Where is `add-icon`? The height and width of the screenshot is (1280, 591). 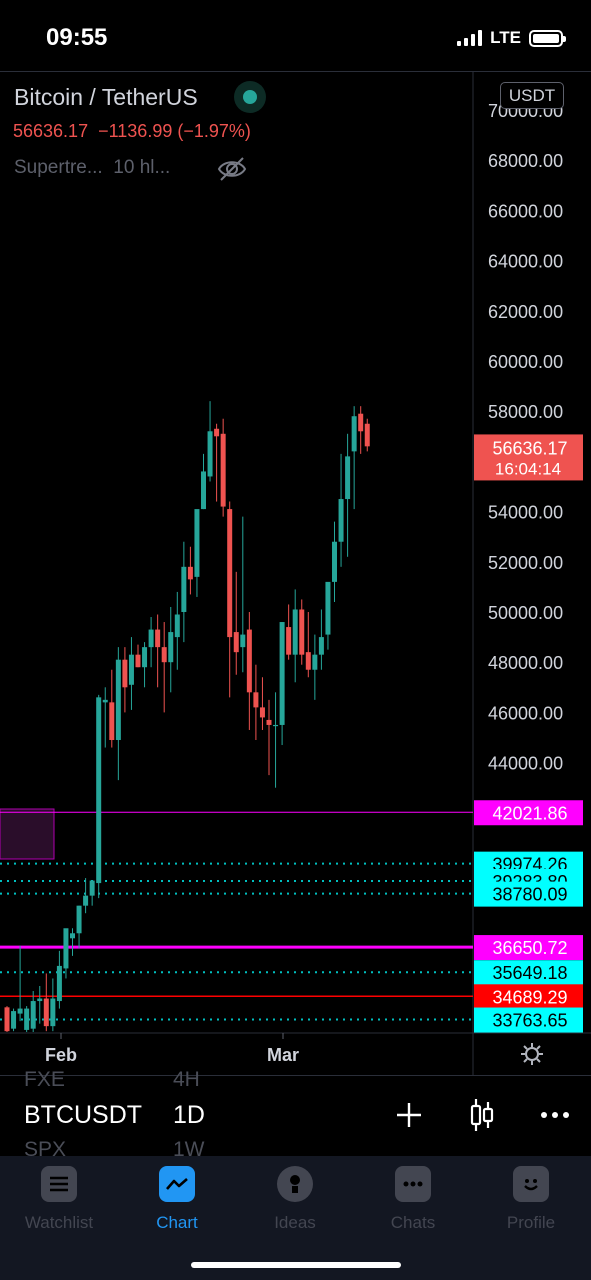 add-icon is located at coordinates (409, 1115).